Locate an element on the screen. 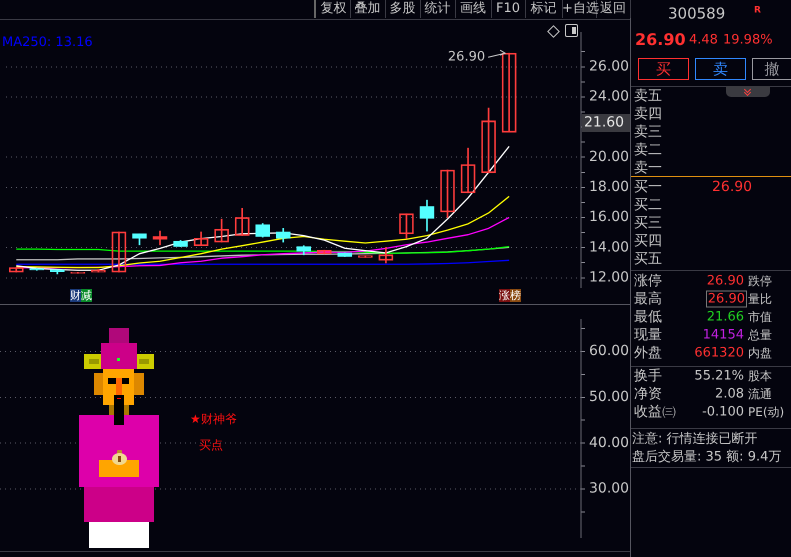  text: 21.66 is located at coordinates (725, 317).